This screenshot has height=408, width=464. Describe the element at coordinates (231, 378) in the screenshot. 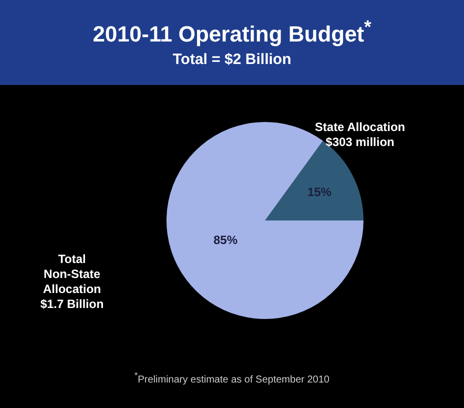

I see `text: $^{*}$Preliminary estimate as of September 2010` at that location.